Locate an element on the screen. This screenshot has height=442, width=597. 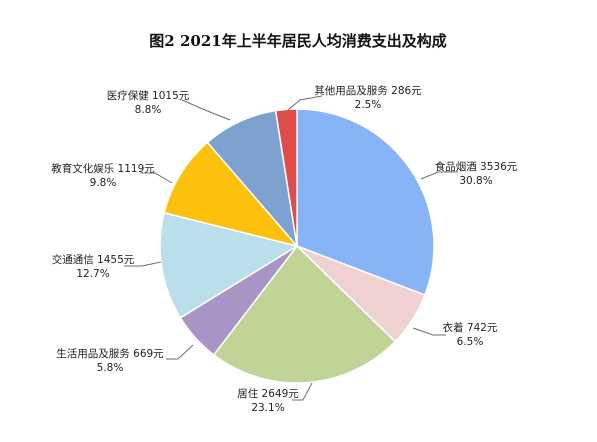
slice-label-3: 居住 2649元 is located at coordinates (268, 393).